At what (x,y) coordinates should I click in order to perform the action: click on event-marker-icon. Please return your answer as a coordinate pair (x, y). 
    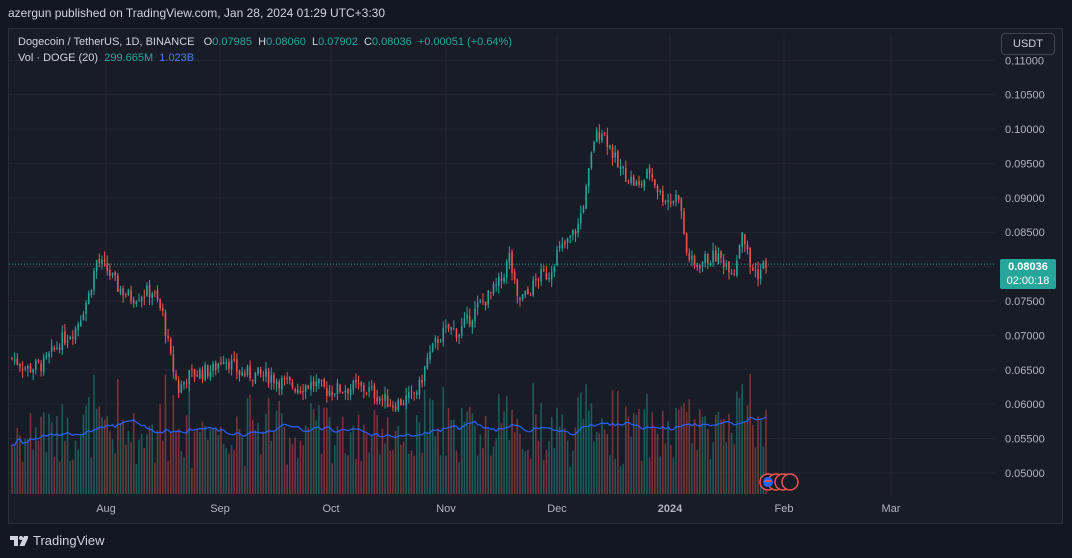
    Looking at the image, I should click on (790, 482).